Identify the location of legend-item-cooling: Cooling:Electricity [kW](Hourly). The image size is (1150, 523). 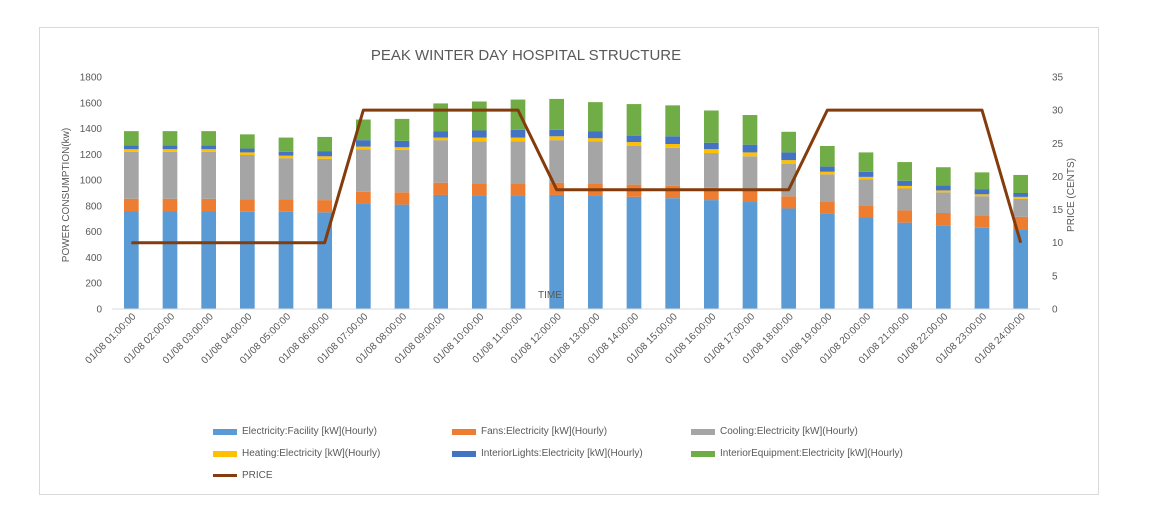
(774, 431).